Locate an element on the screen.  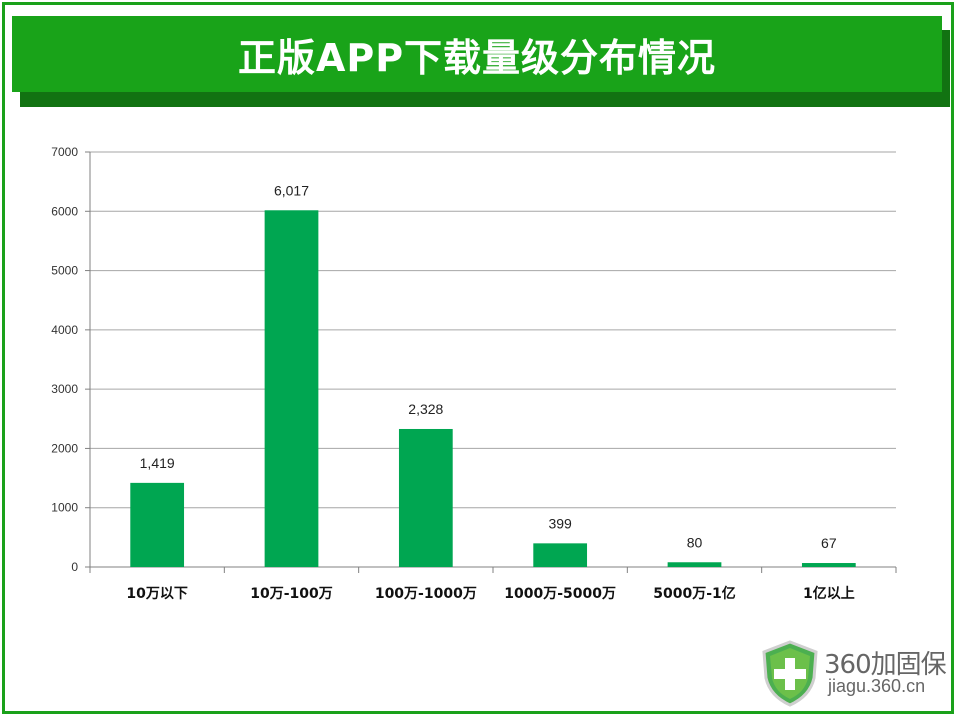
x-tick-label: 5000万-1亿 is located at coordinates (694, 593).